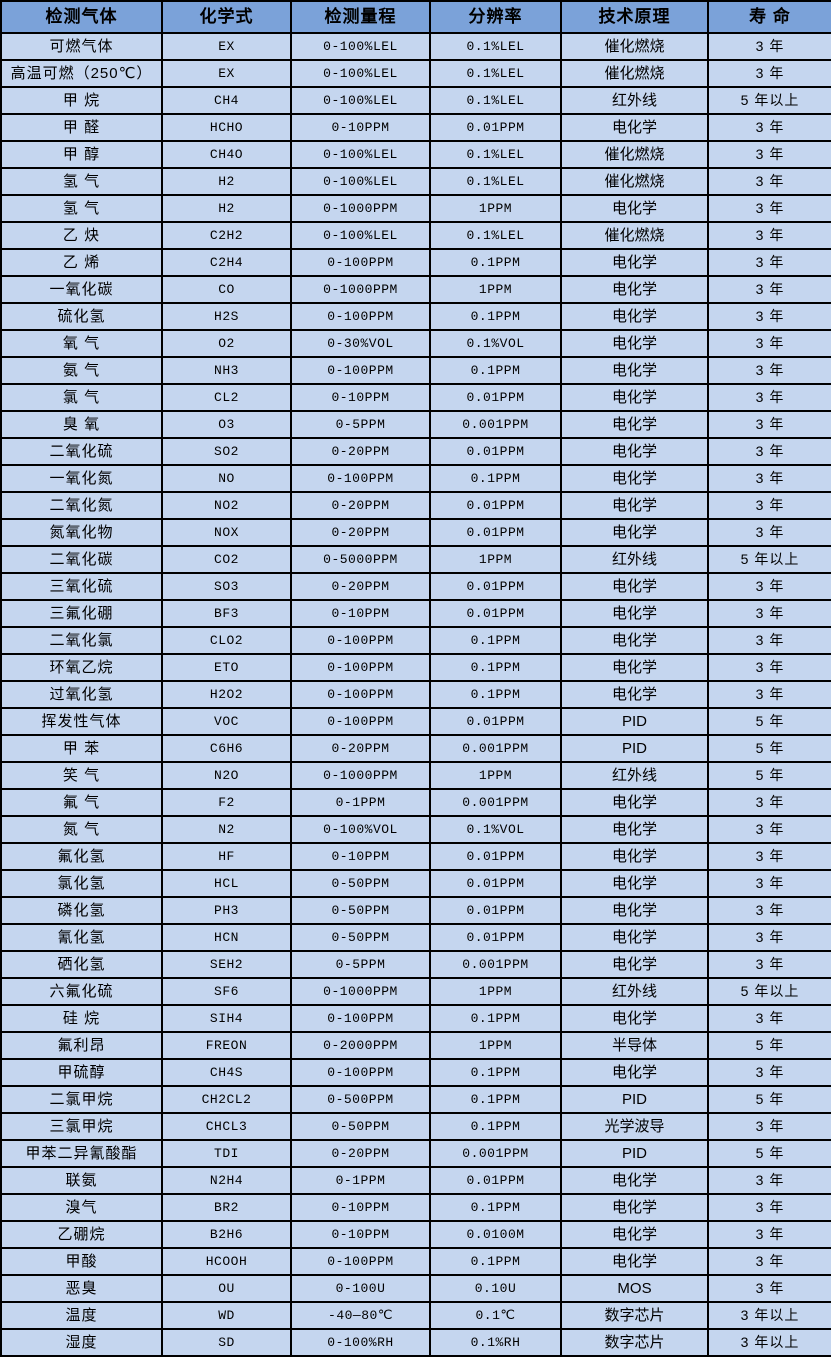 This screenshot has height=1357, width=831. Describe the element at coordinates (634, 1126) in the screenshot. I see `cell-tech: 光学波导` at that location.